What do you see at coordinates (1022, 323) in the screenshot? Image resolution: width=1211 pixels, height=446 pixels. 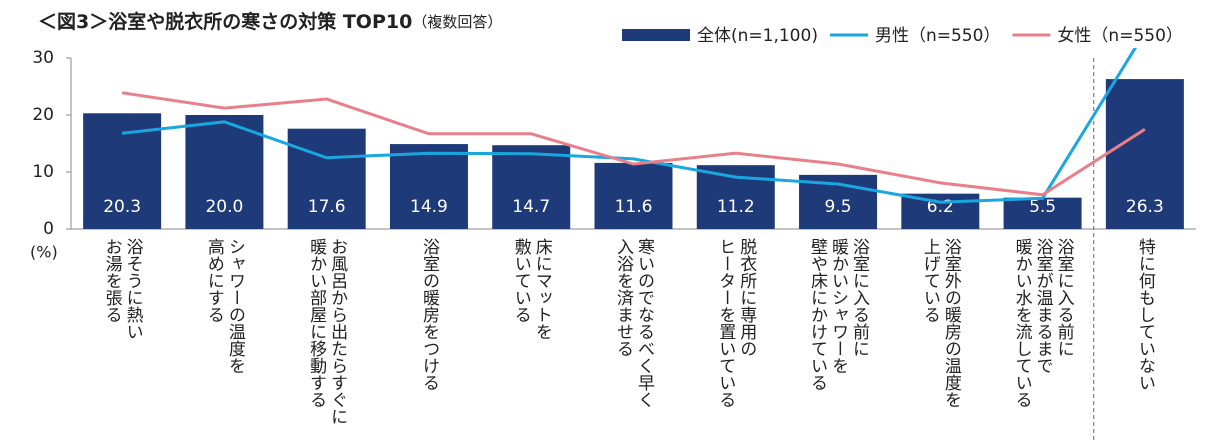 I see `x-tick-label: 暖かい水を流している` at bounding box center [1022, 323].